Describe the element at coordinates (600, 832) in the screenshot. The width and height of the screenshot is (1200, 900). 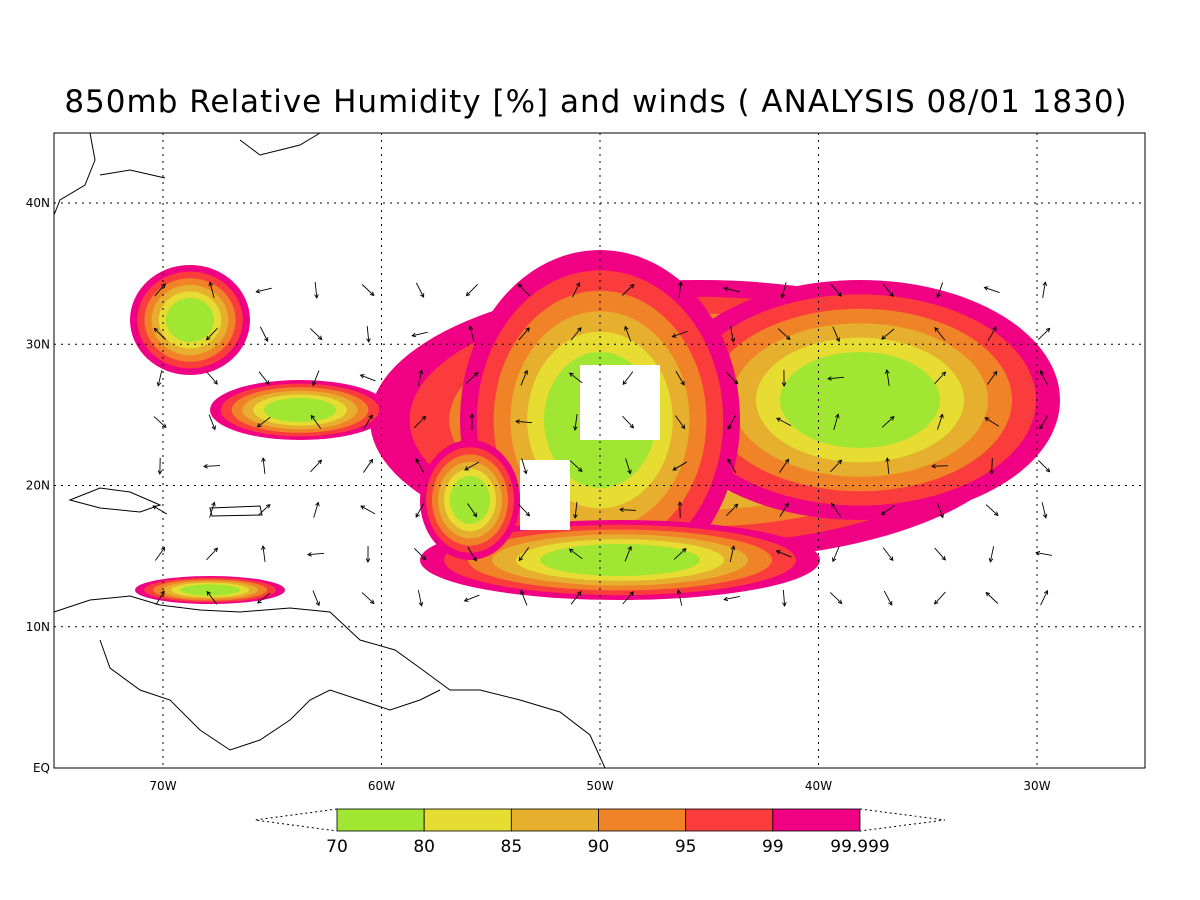
I see `colorbar: 70 80 85 90 95 99 99.999` at that location.